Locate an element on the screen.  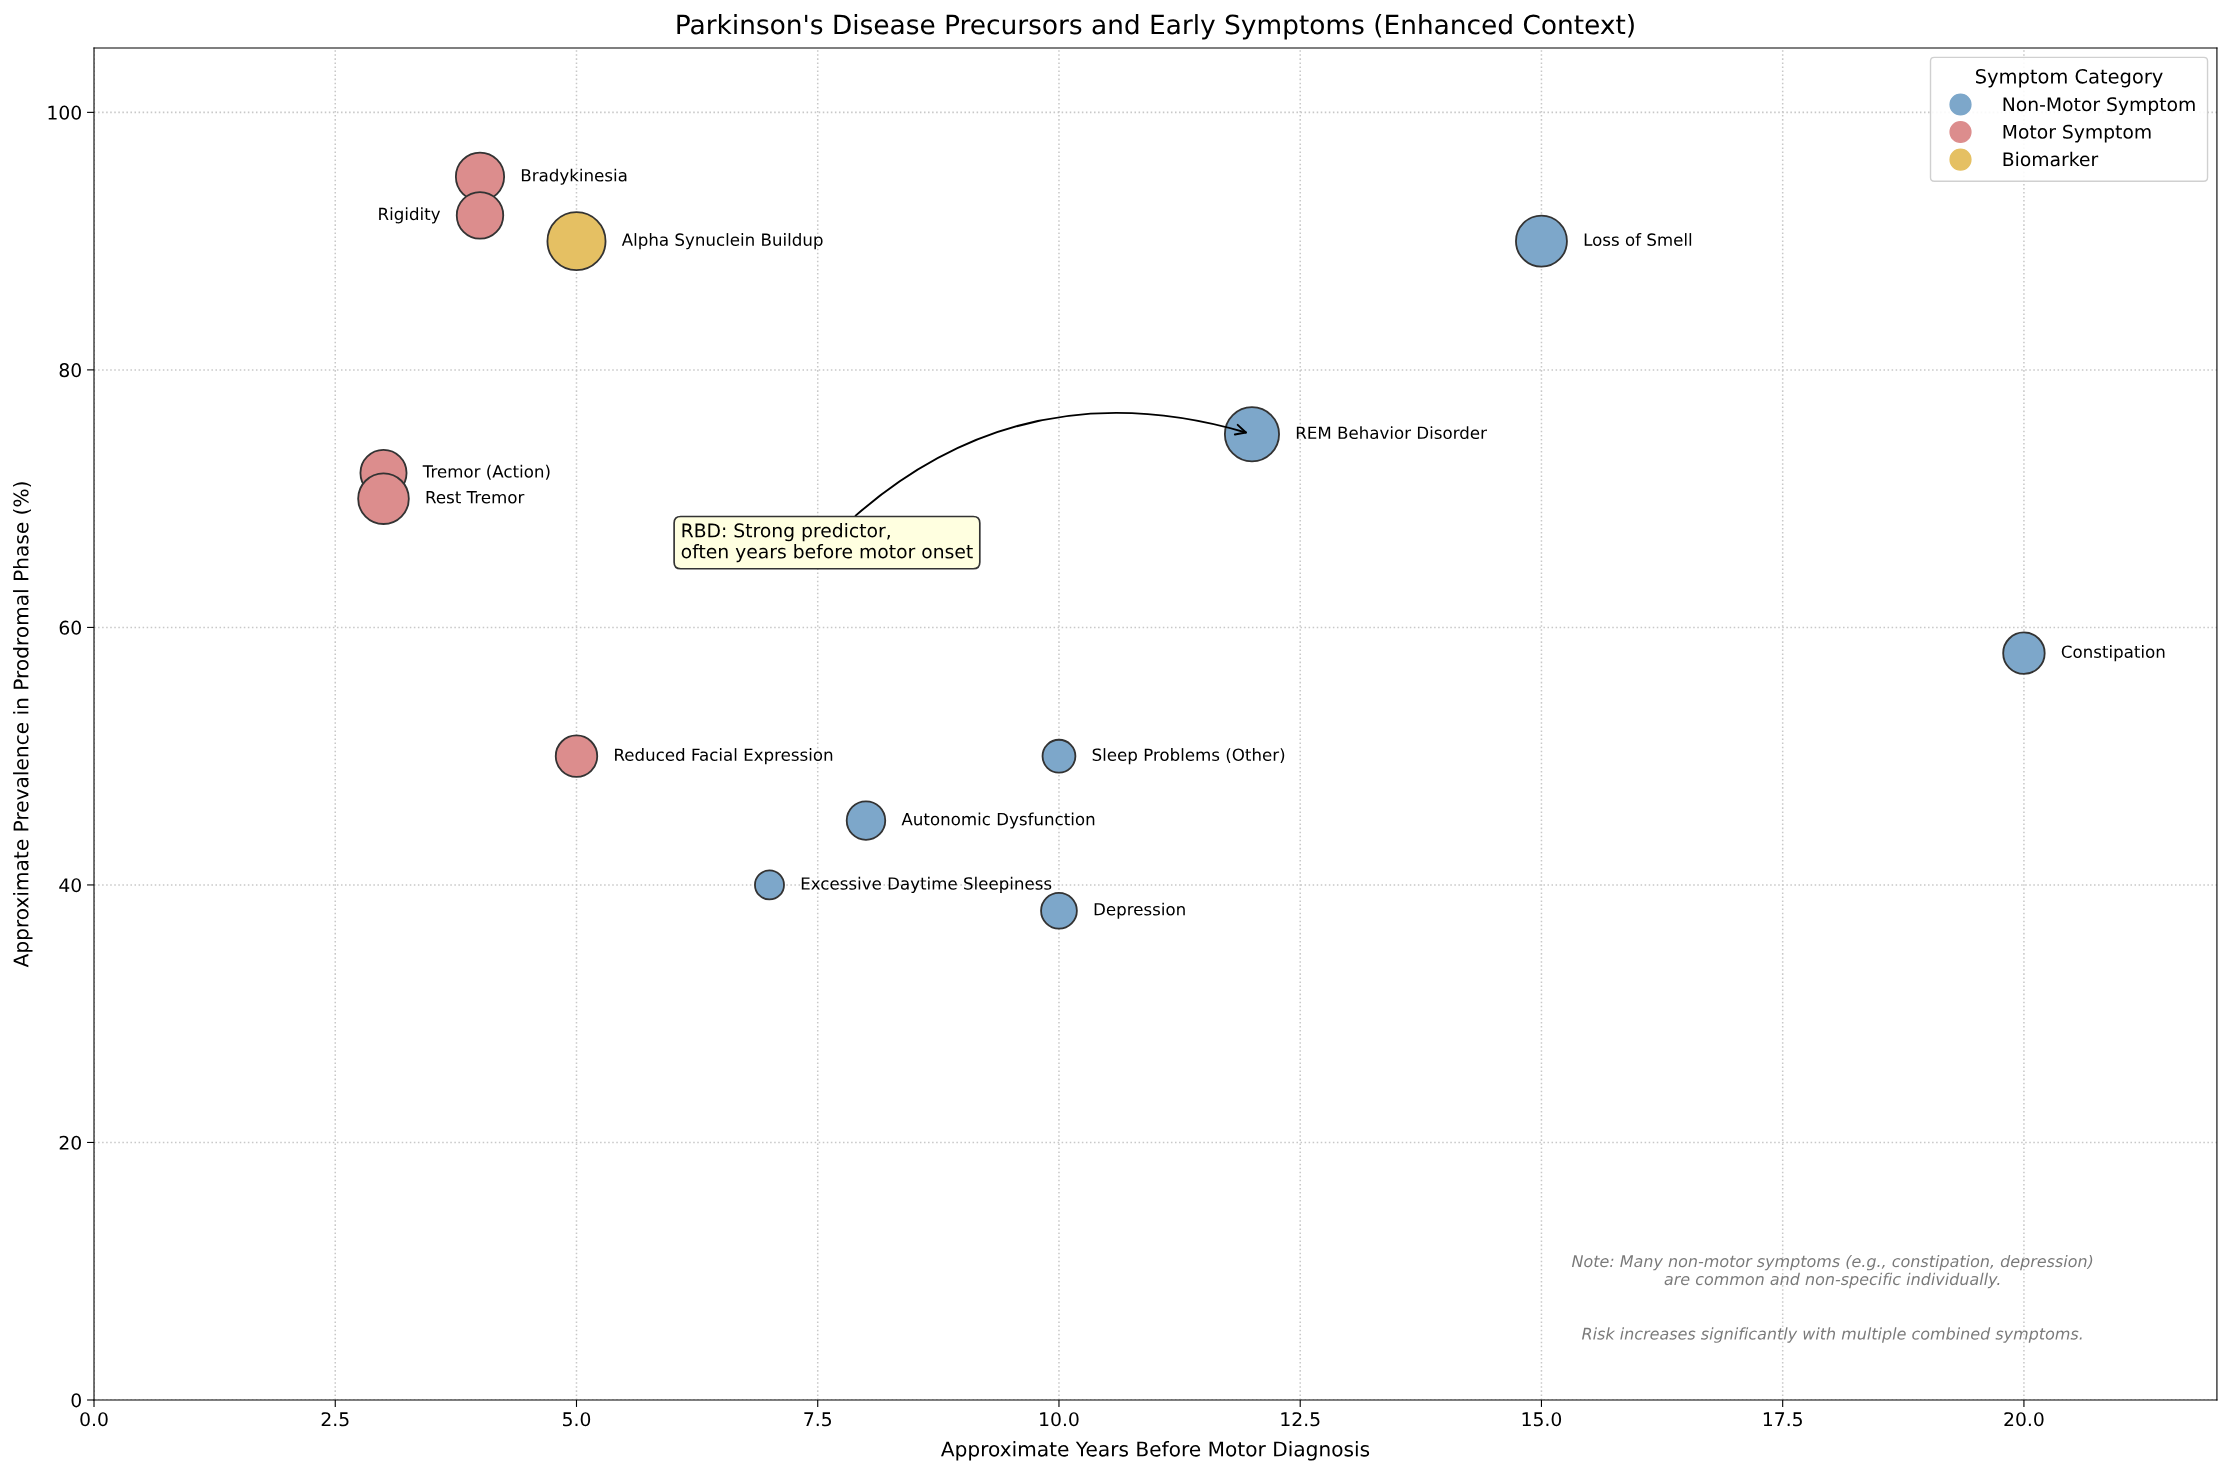
y-tick-label: 60 is located at coordinates (70, 627).